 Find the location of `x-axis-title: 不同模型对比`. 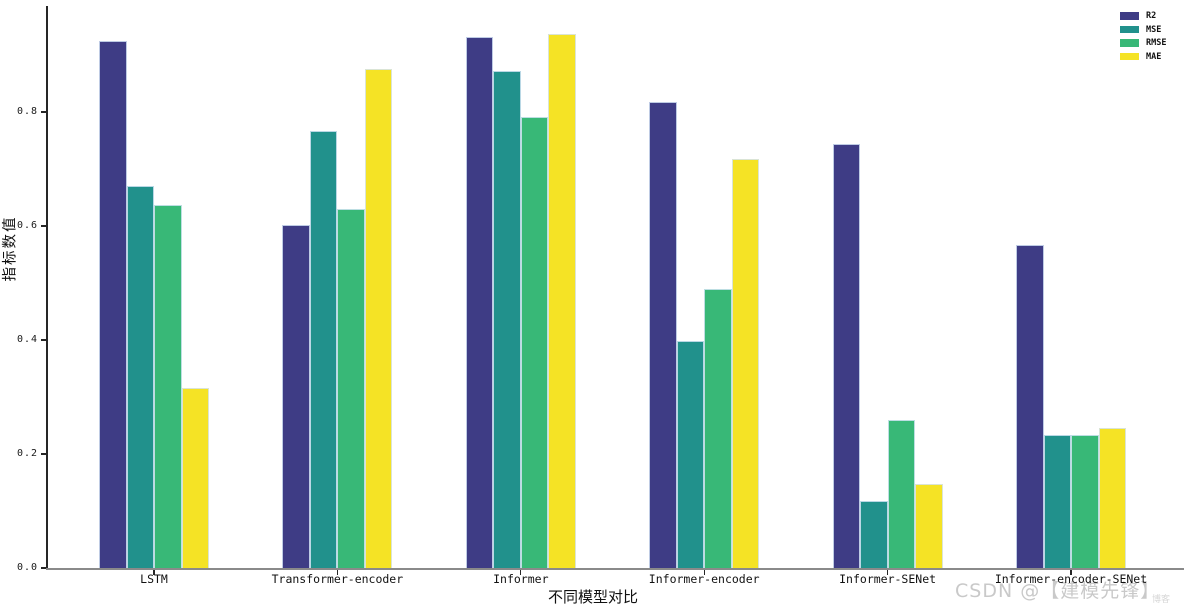

x-axis-title: 不同模型对比 is located at coordinates (592, 597).